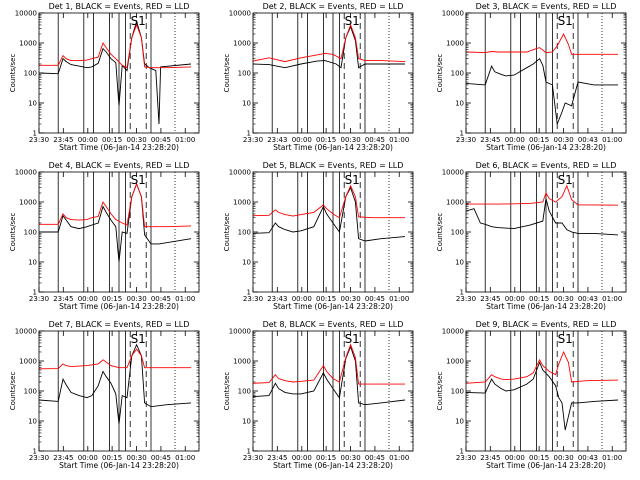 Image resolution: width=640 pixels, height=480 pixels. I want to click on chart-title: Det 5, BLACK = Events, RED = LLD, so click(333, 165).